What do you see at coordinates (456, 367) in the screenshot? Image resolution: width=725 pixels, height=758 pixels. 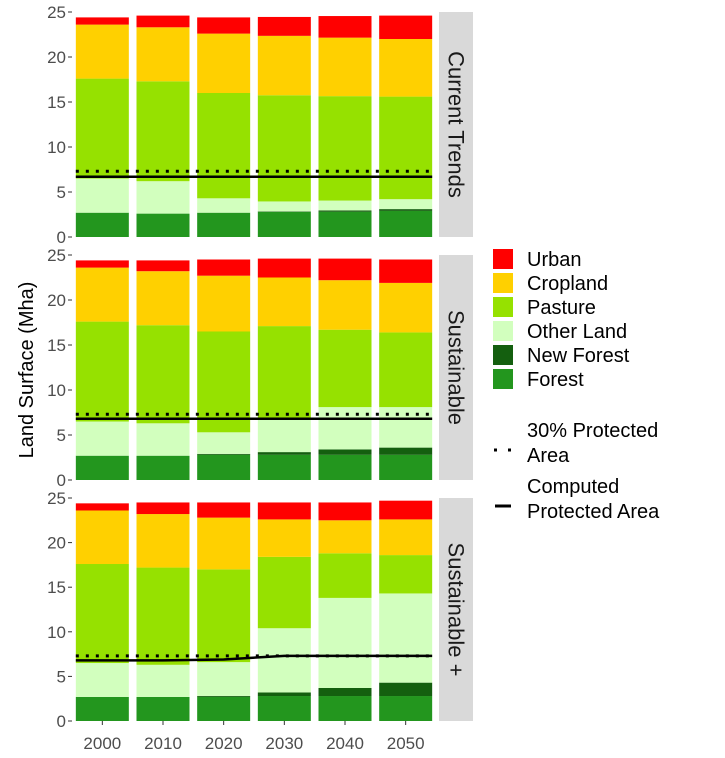 I see `facet-label-sustainable: Sustainable` at bounding box center [456, 367].